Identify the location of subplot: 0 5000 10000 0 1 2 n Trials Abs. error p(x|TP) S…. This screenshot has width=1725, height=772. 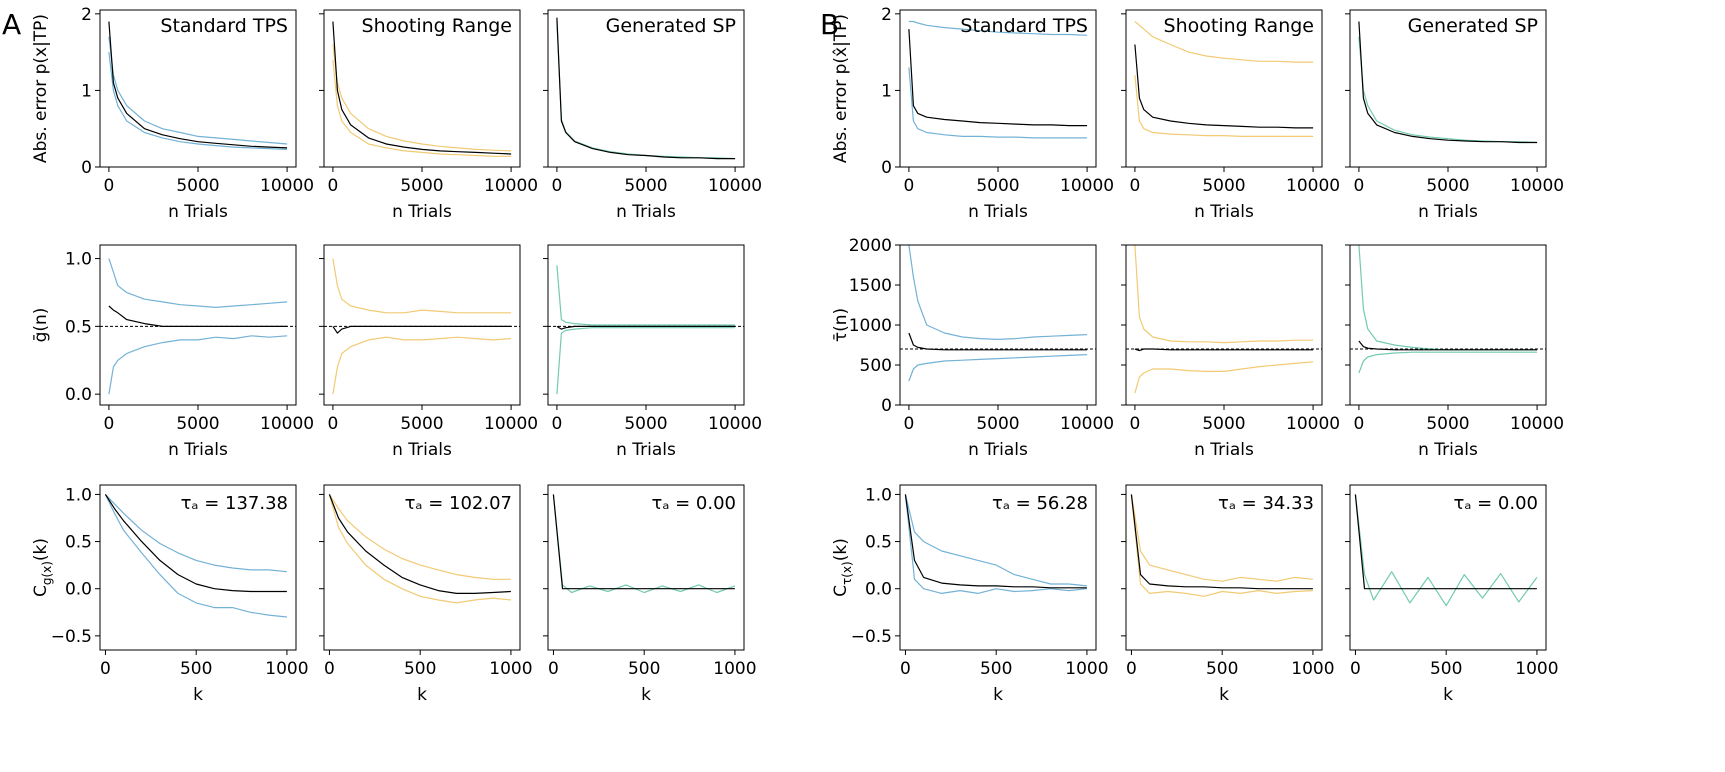
(172, 113).